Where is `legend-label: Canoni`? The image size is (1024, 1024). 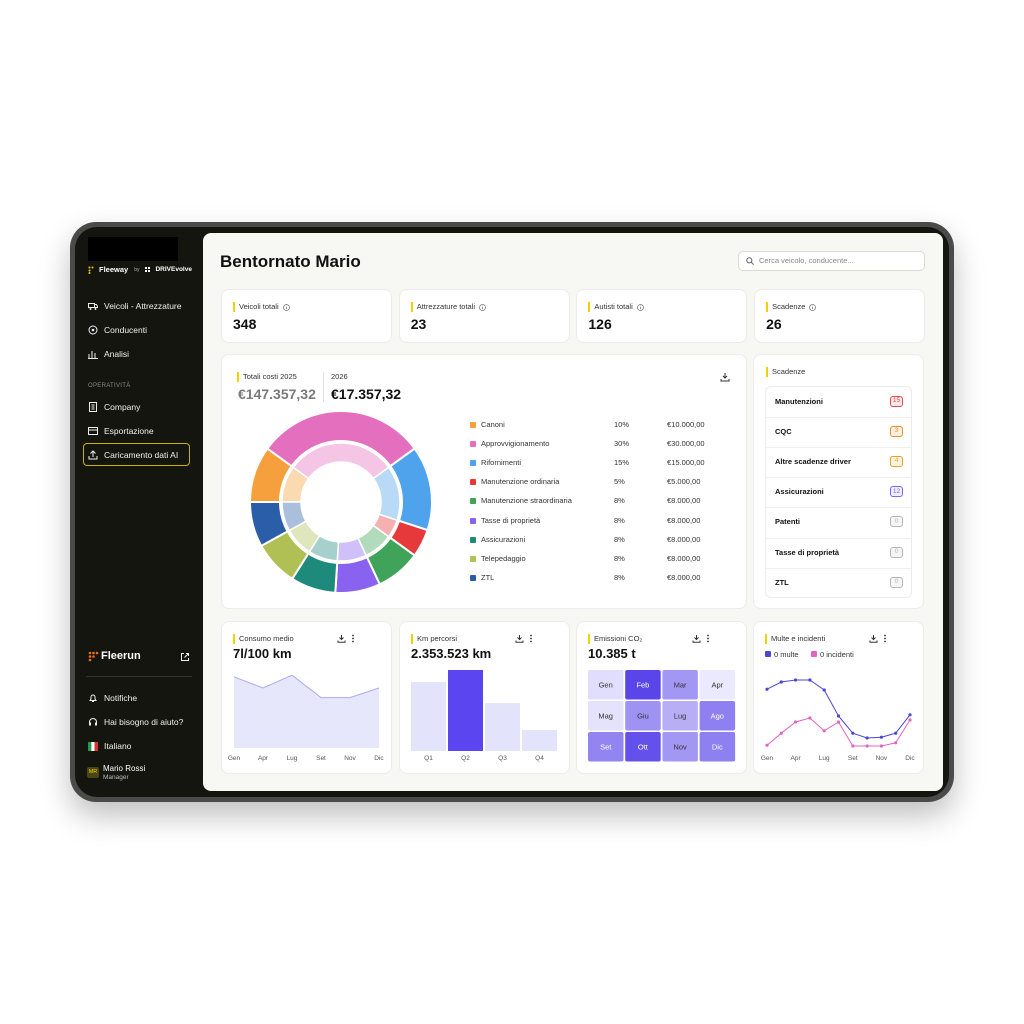
legend-label: Canoni is located at coordinates (493, 424).